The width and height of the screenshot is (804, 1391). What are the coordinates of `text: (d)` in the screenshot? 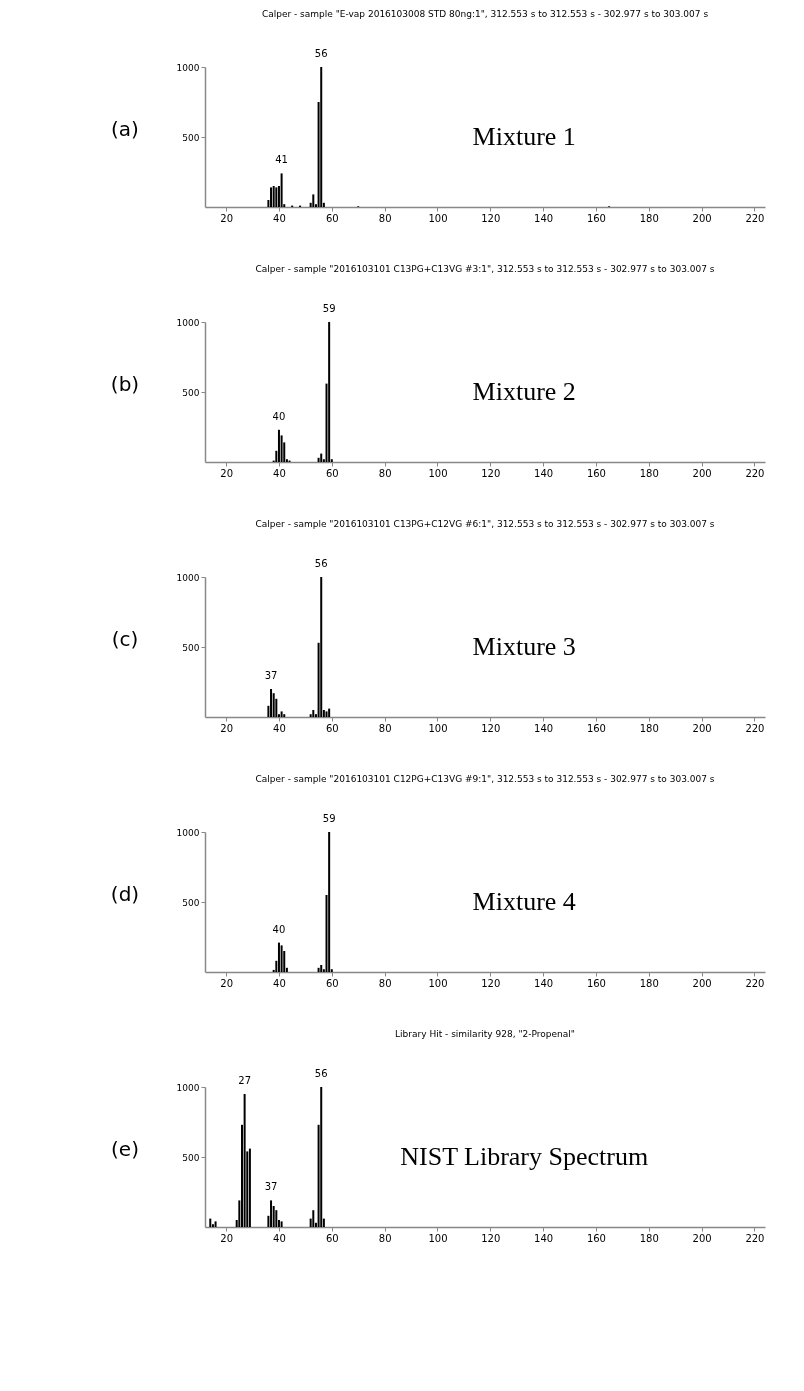 It's located at (125, 894).